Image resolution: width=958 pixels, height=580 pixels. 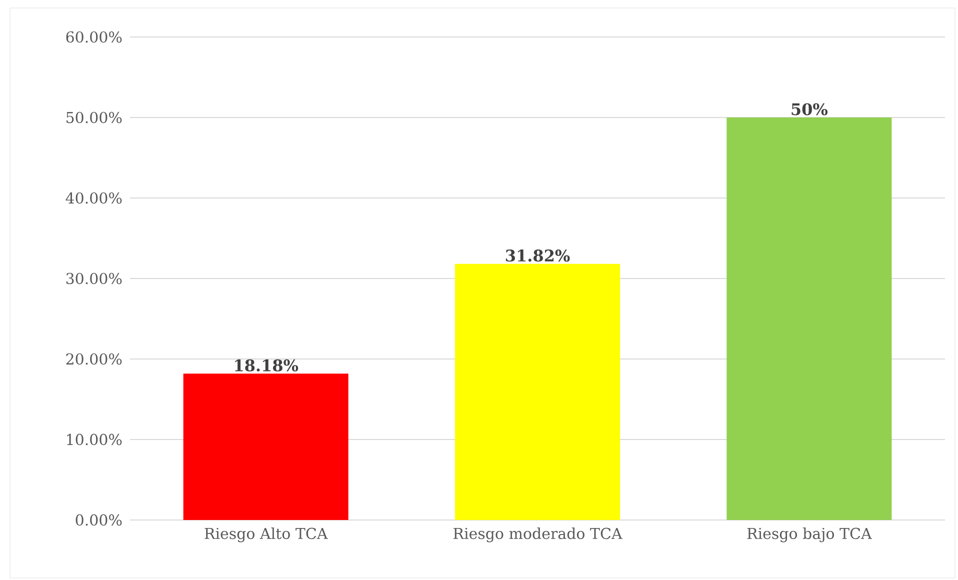 I want to click on y-tick-label: 10.00%, so click(x=94, y=440).